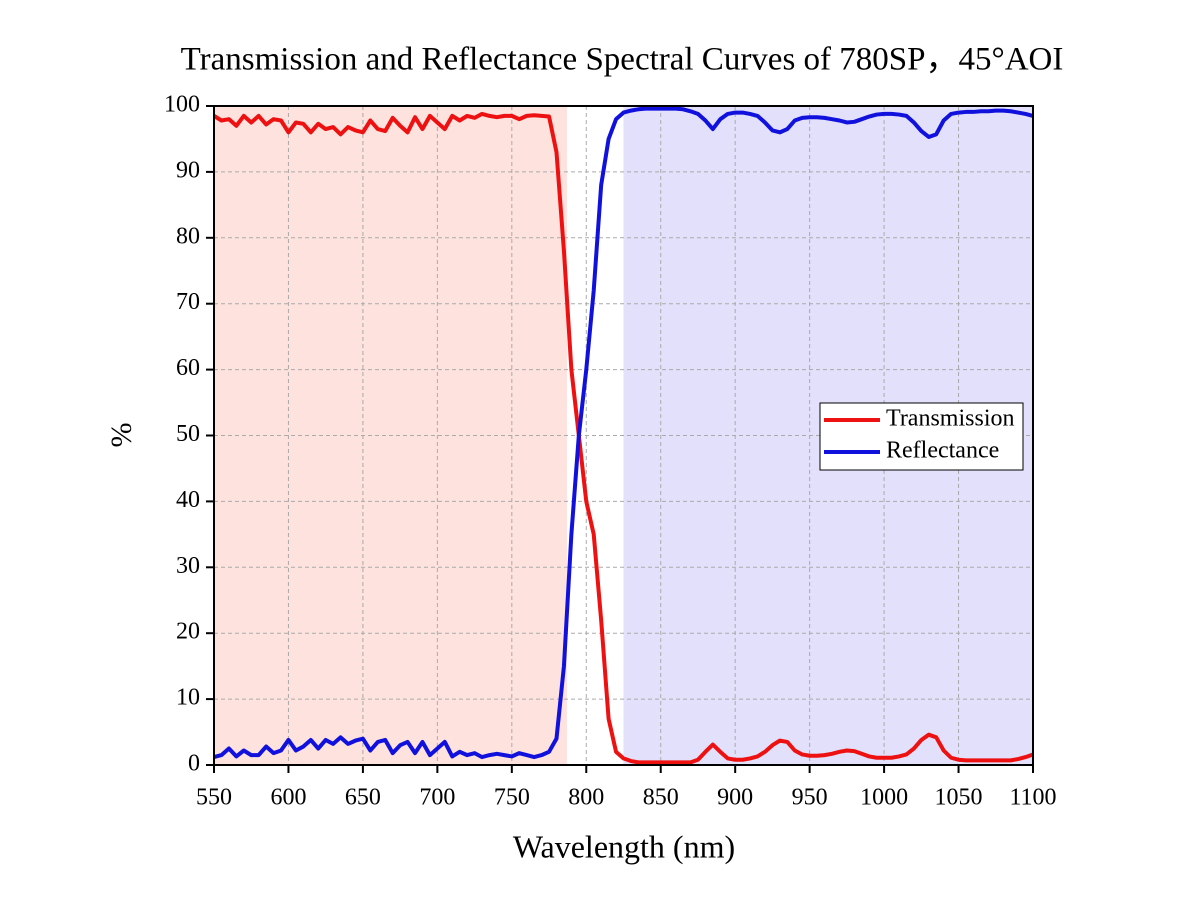 Image resolution: width=1200 pixels, height=918 pixels. Describe the element at coordinates (810, 798) in the screenshot. I see `x-tick-label: 950` at that location.